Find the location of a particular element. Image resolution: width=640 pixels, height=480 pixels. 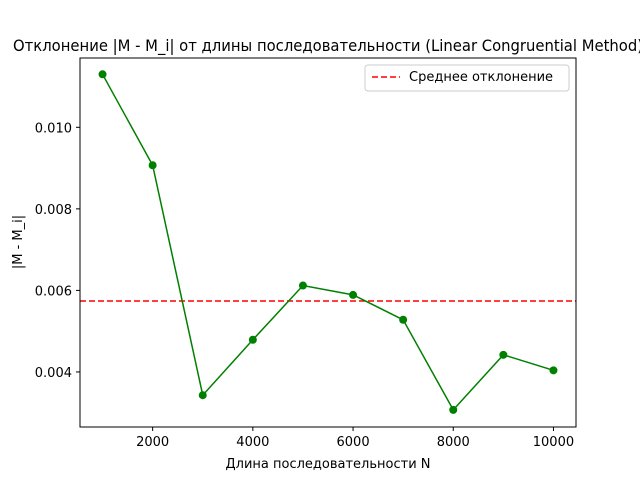

legend: Среднее отклонение is located at coordinates (467, 78).